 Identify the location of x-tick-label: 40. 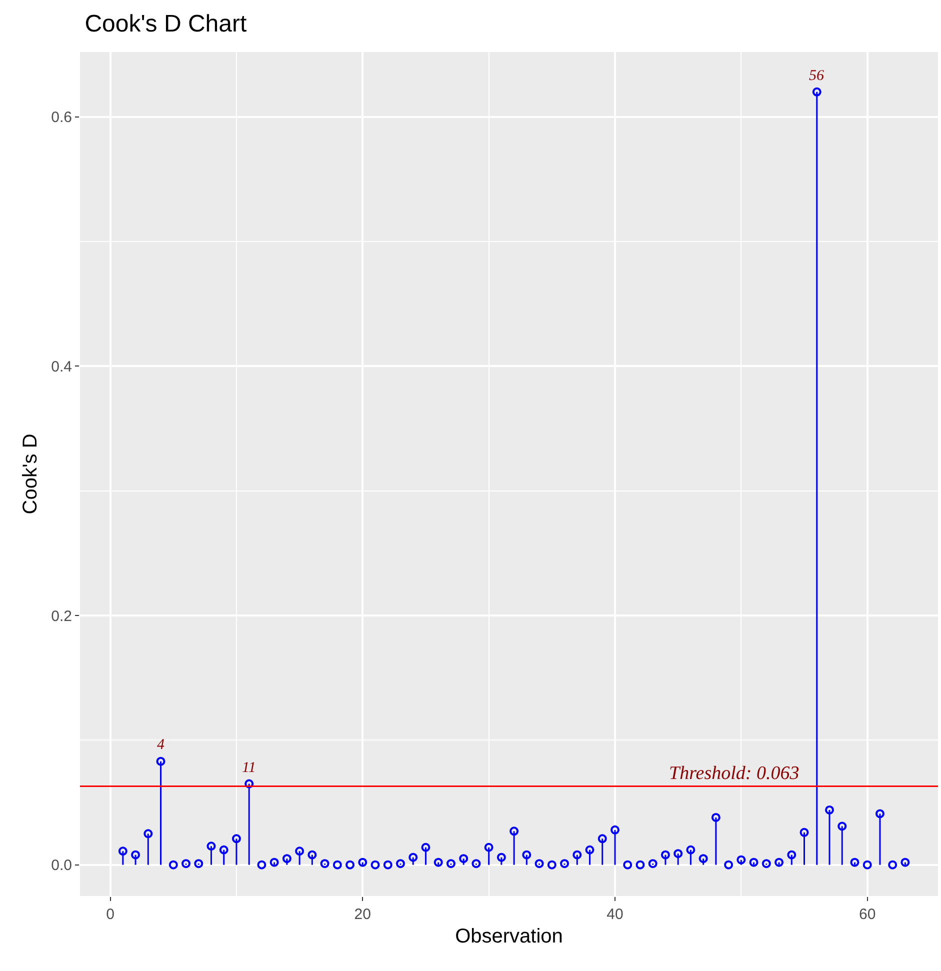
(615, 914).